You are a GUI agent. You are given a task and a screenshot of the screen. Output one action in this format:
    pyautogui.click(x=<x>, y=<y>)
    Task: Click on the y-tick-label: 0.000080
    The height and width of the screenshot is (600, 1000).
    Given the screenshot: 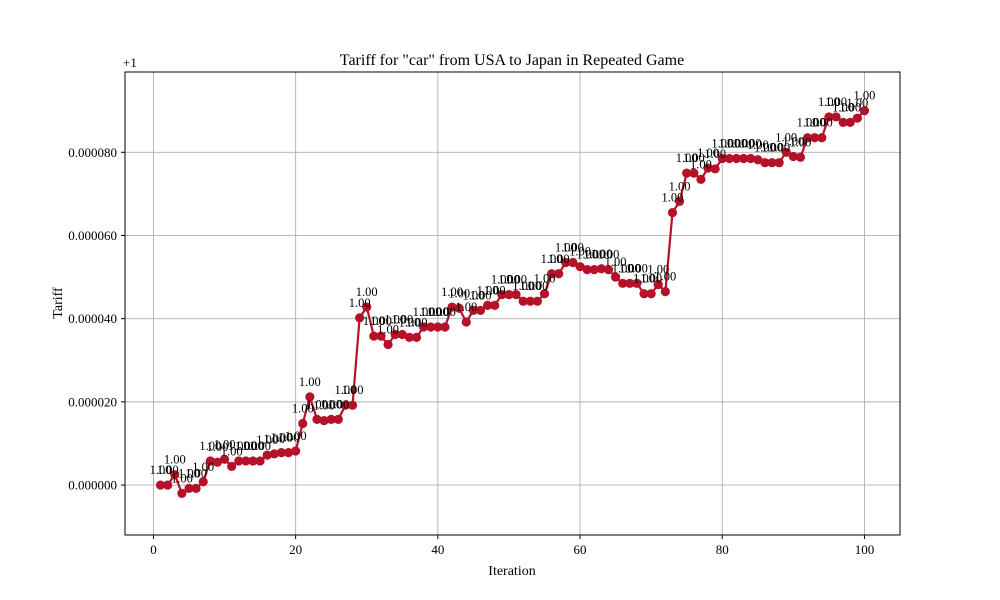 What is the action you would take?
    pyautogui.click(x=92, y=152)
    